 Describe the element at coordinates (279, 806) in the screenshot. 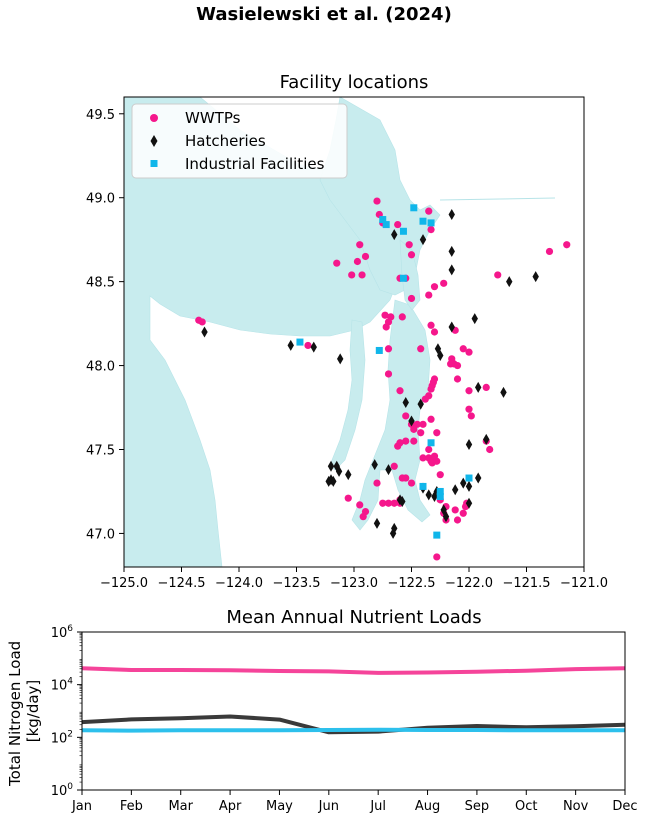

I see `loads-x-tick-label: May` at that location.